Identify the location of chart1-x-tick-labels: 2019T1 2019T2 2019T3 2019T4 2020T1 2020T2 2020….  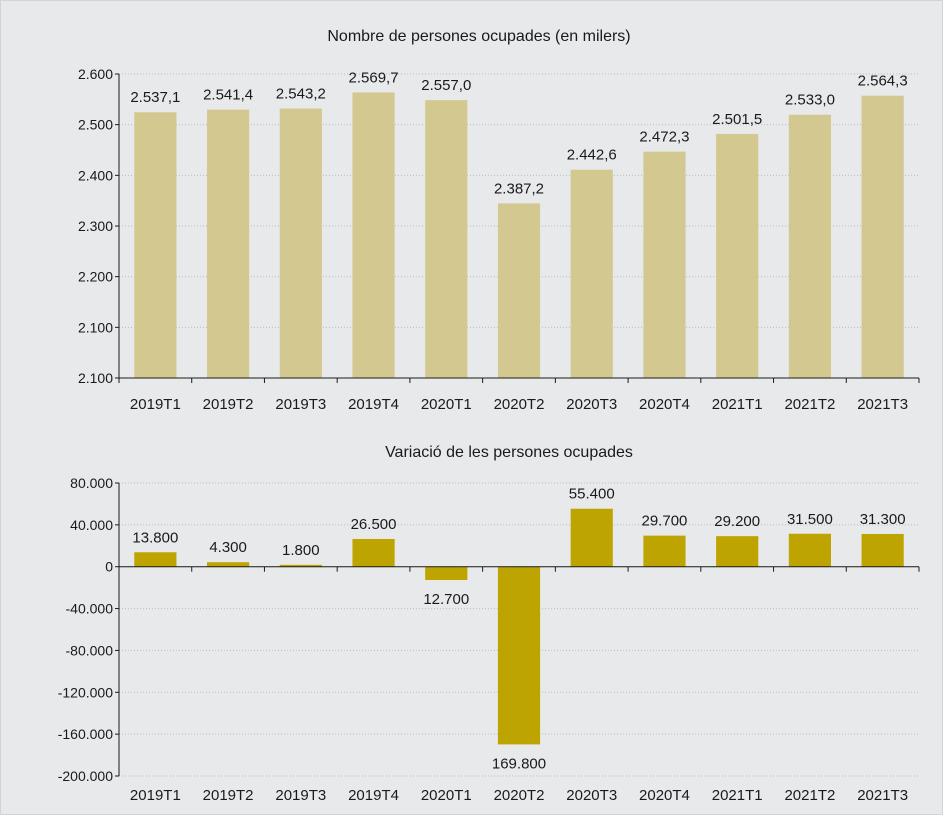
(519, 404).